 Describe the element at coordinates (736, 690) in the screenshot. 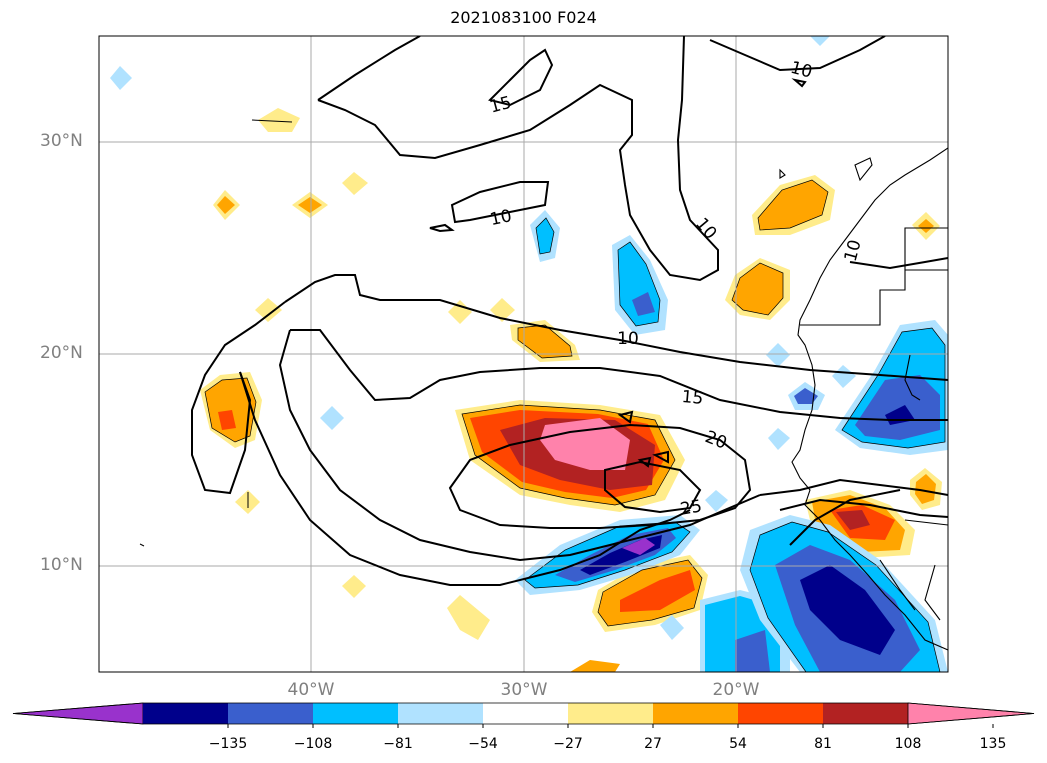

I see `lon-label-20w: 20°W` at that location.